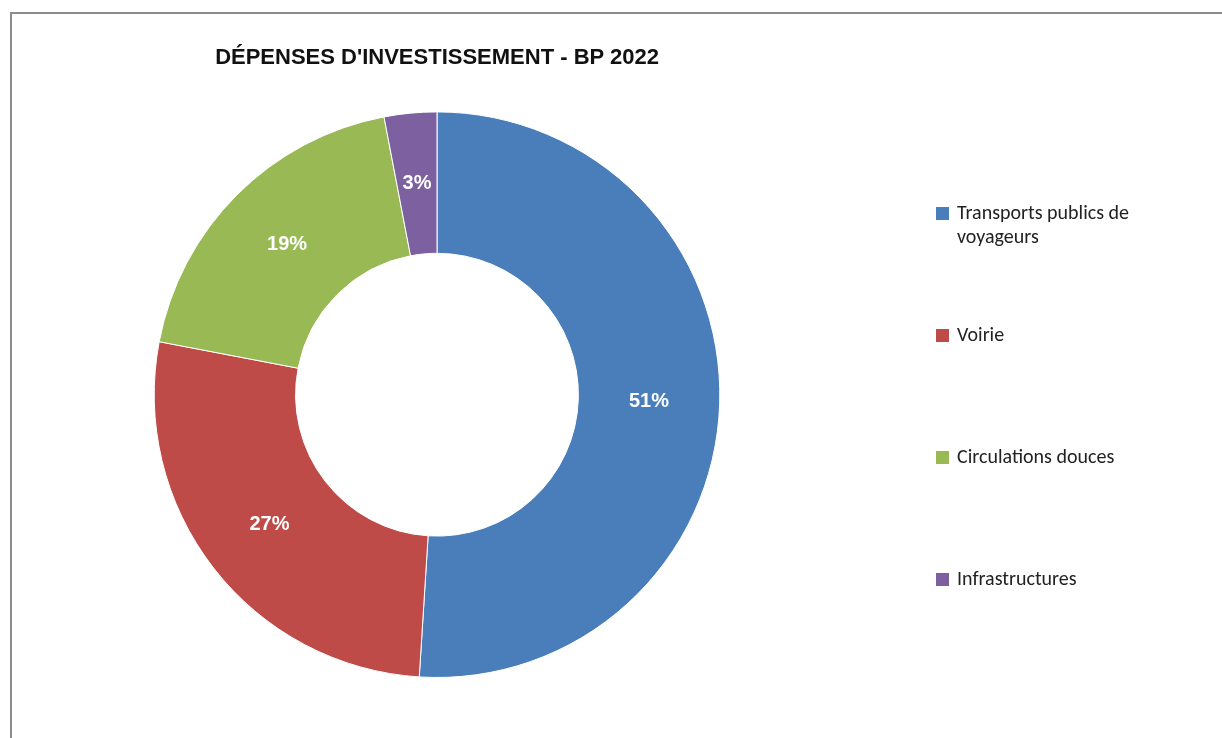  I want to click on legend-label: Transports publics de voyageurs, so click(1043, 224).